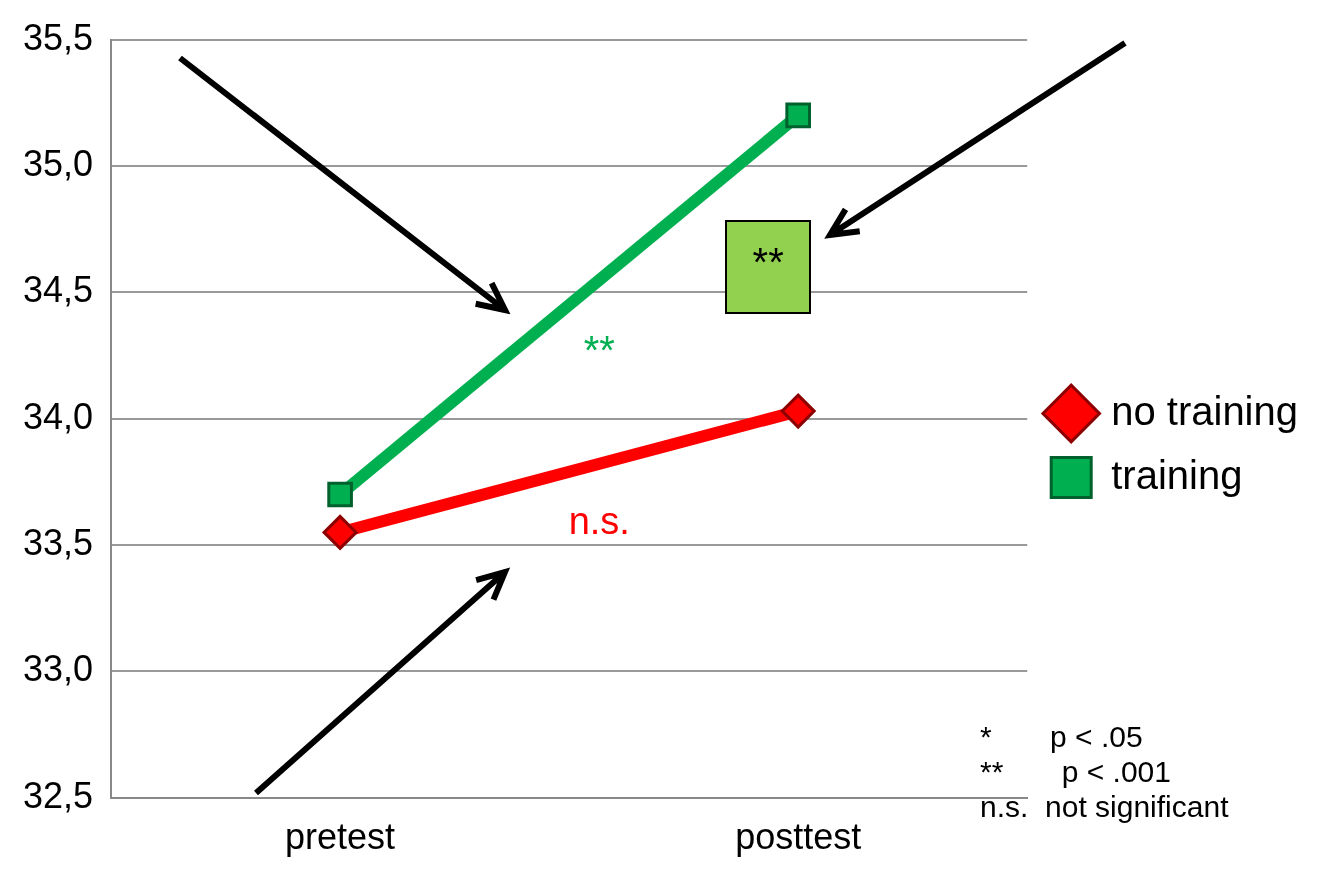  What do you see at coordinates (768, 267) in the screenshot?
I see `note-box: **` at bounding box center [768, 267].